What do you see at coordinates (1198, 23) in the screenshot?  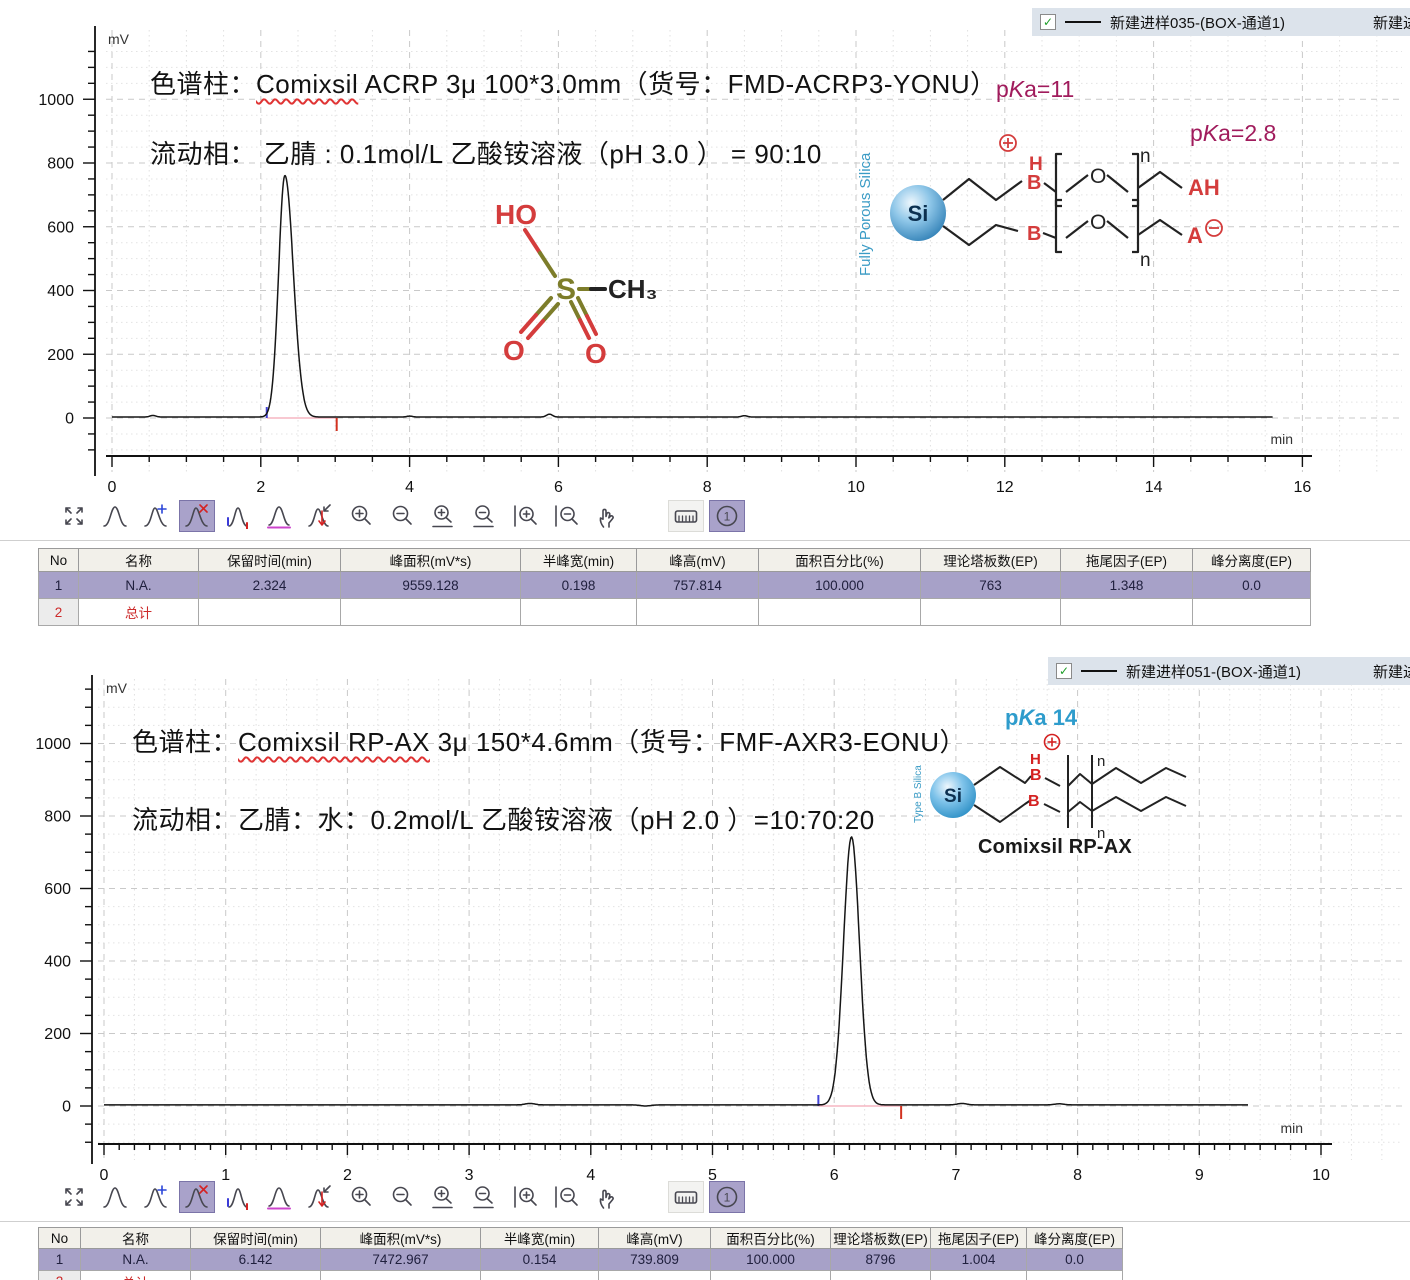 I see `series-label: 新建进样035-(BOX-通道1)` at bounding box center [1198, 23].